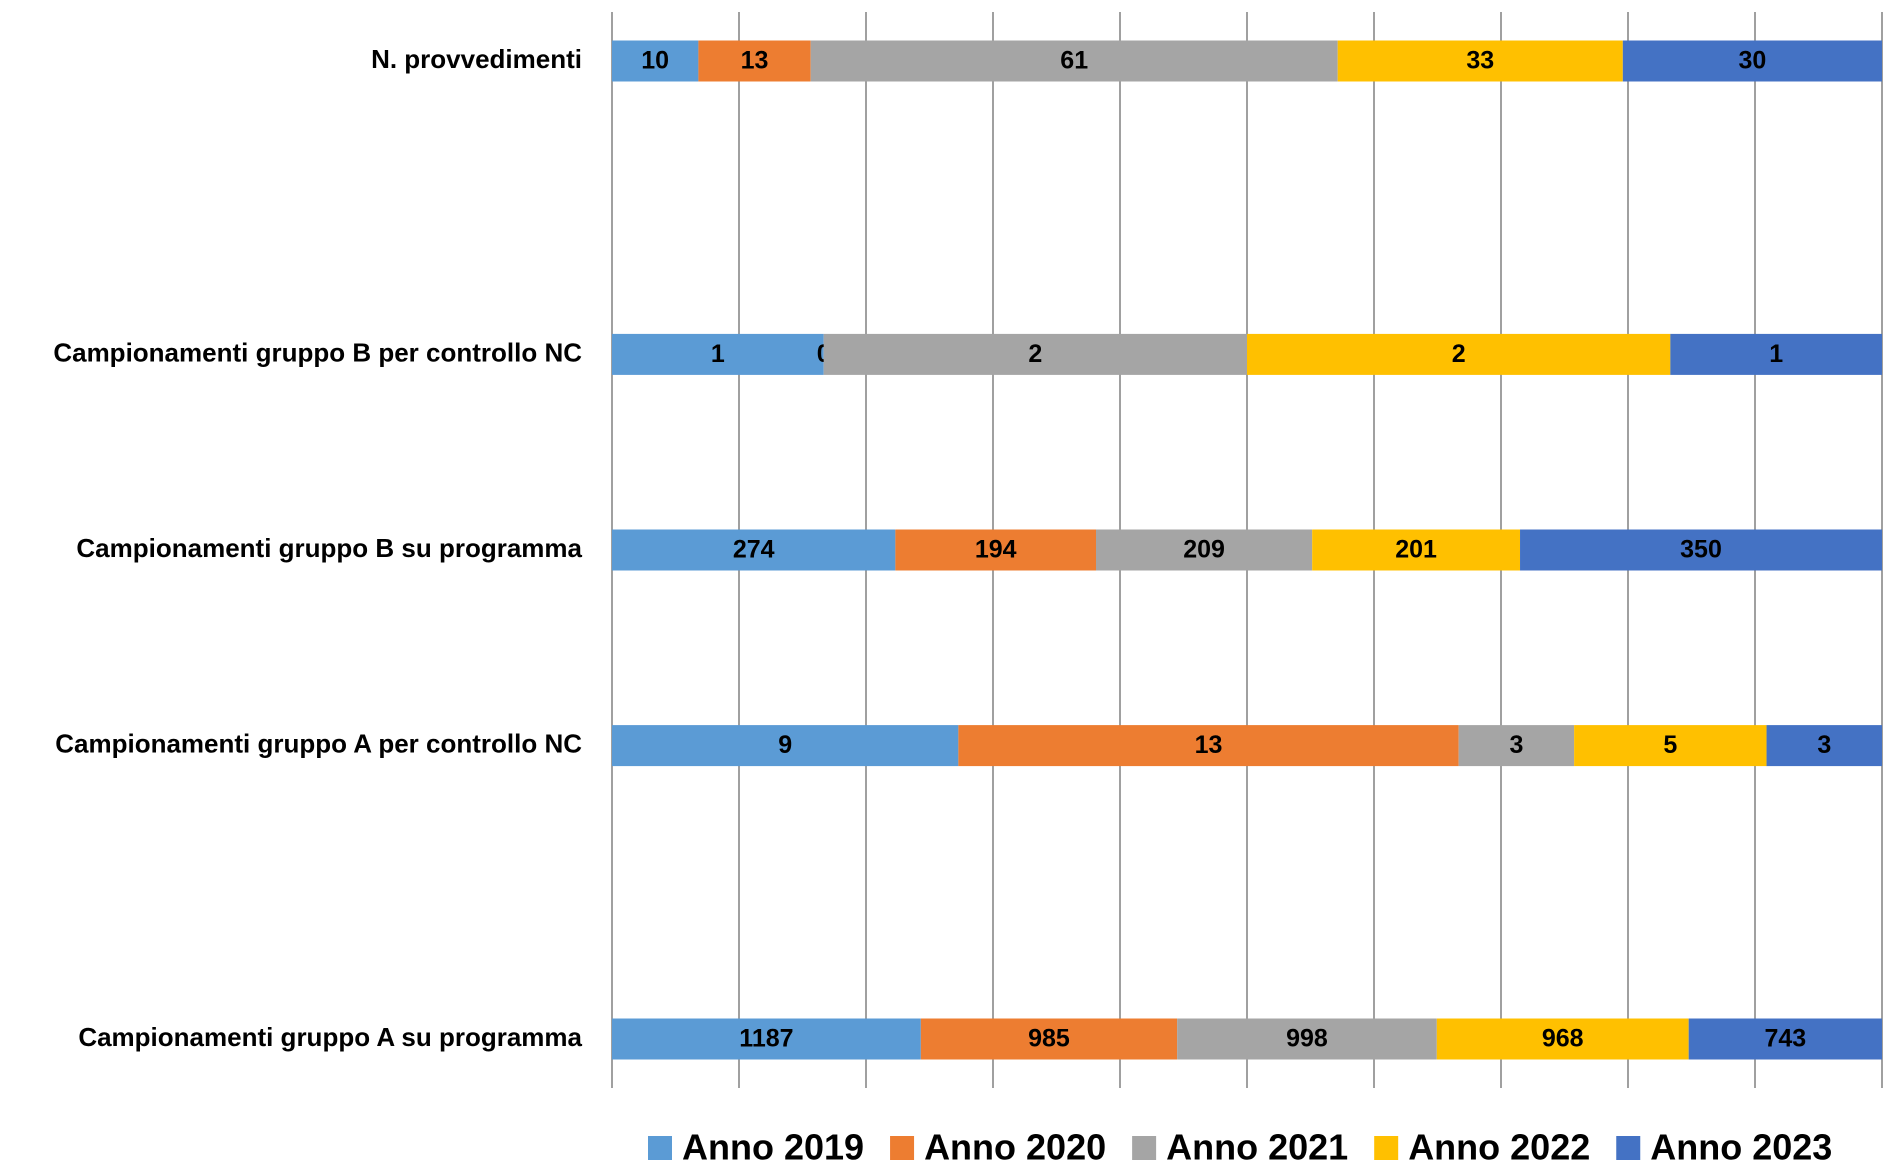  I want to click on data-label: 350, so click(1701, 550).